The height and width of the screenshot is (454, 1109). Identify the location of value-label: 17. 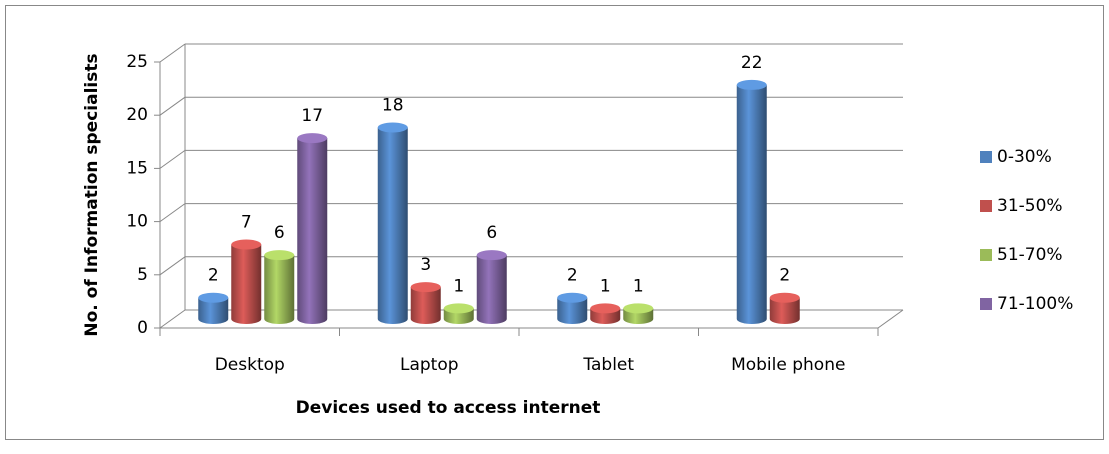
(312, 116).